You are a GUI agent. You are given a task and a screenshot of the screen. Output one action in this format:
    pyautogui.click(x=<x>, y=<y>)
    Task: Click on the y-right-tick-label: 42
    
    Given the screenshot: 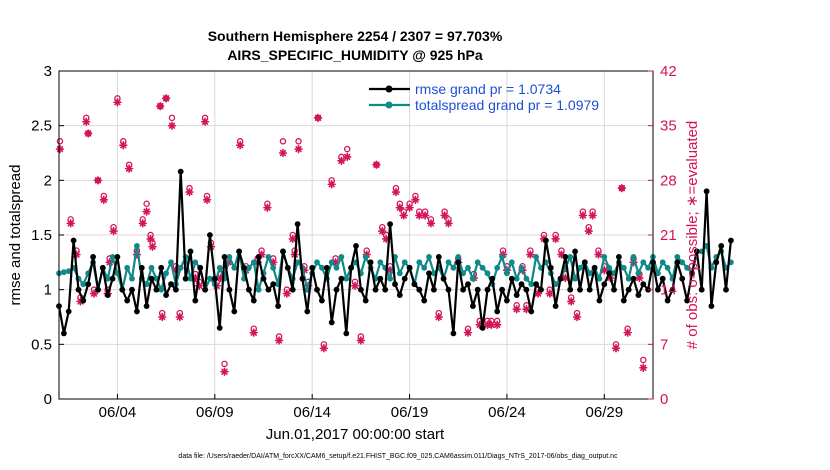 What is the action you would take?
    pyautogui.click(x=668, y=71)
    